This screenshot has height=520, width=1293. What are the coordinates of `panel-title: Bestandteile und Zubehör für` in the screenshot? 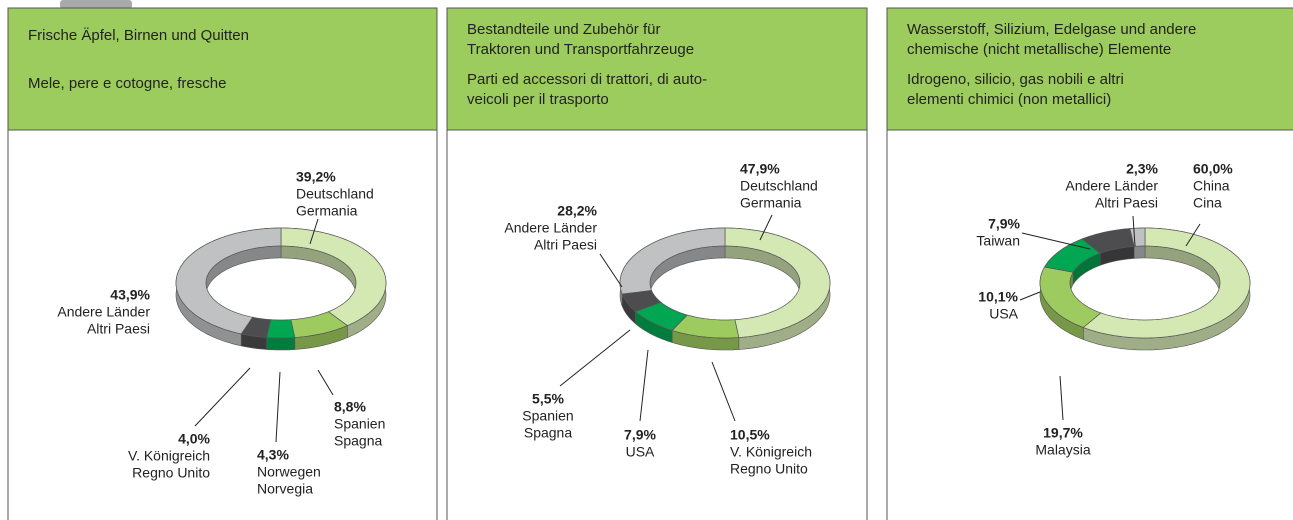 It's located at (563, 29).